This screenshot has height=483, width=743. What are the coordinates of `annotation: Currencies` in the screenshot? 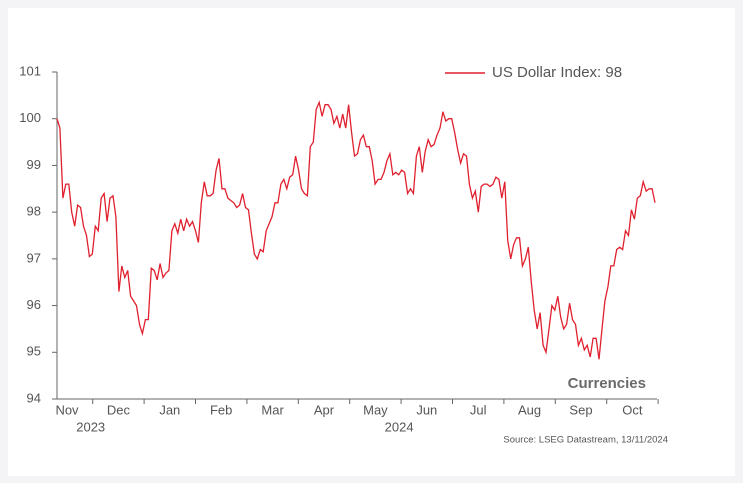 It's located at (607, 383).